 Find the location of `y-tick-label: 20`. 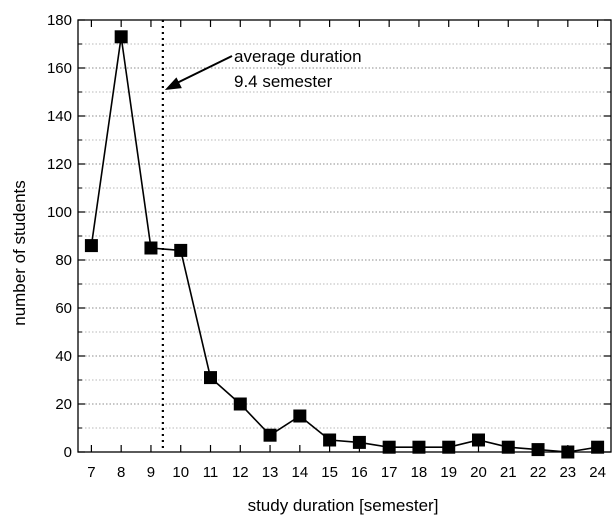

y-tick-label: 20 is located at coordinates (63, 404).